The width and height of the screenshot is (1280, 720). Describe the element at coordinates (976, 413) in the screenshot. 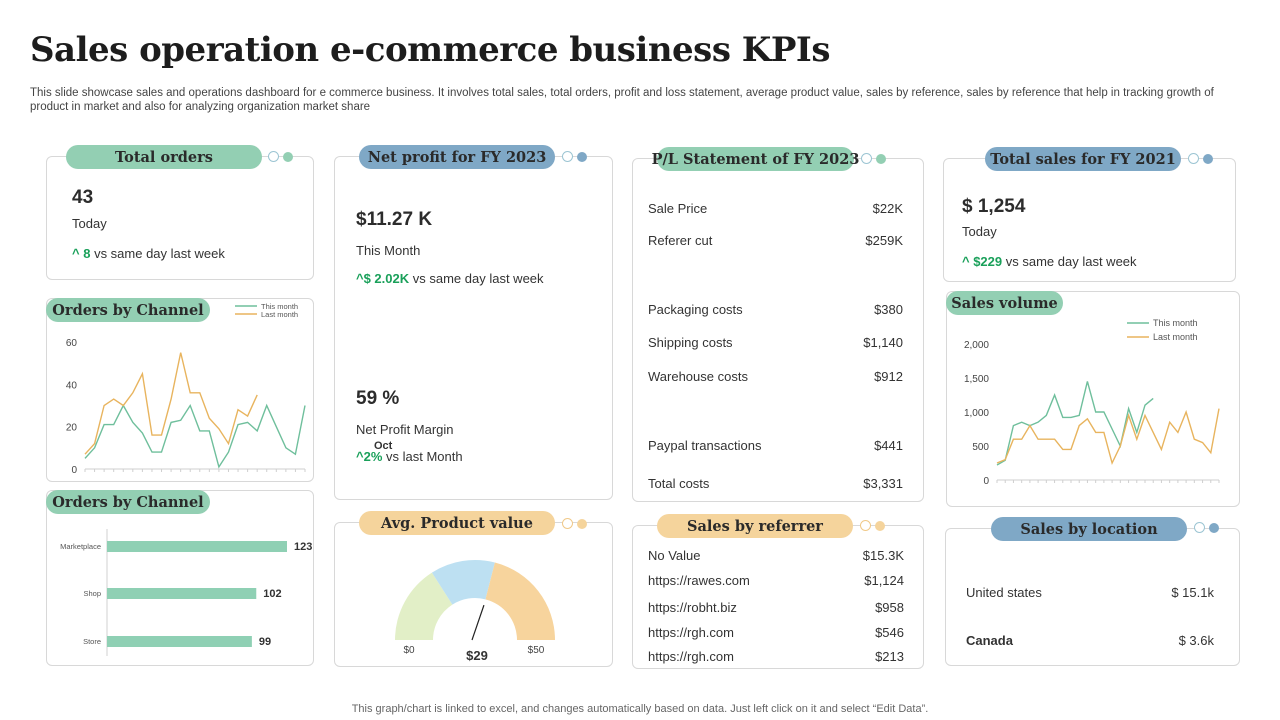

I see `y-tick-label: 1,000` at that location.